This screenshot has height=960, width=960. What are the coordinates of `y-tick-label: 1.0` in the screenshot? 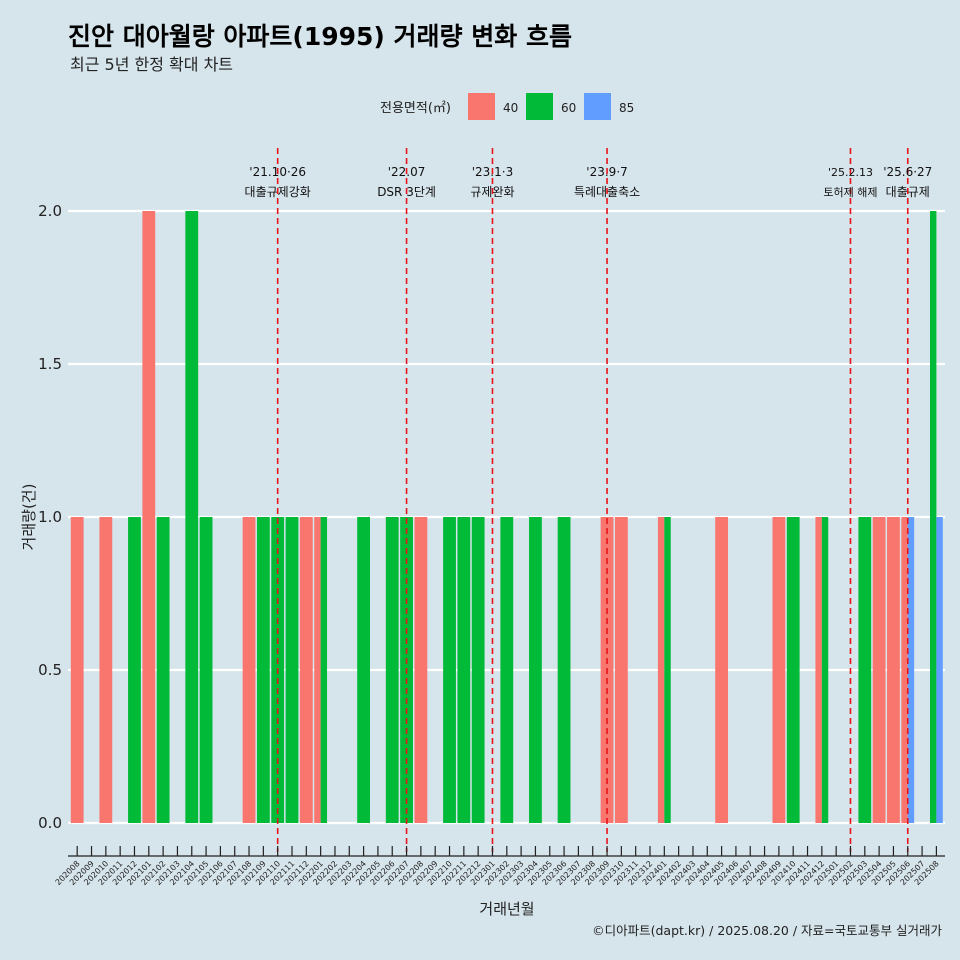 It's located at (50, 517).